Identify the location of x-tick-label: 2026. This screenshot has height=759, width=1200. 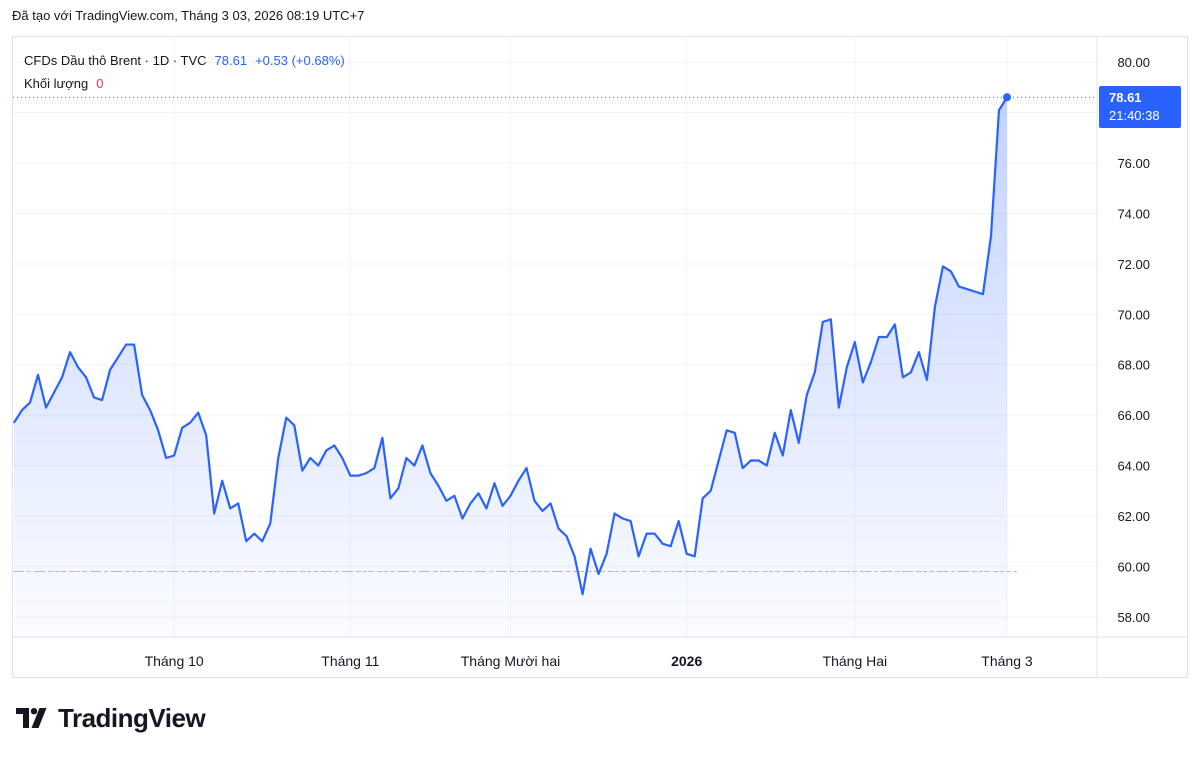
(686, 661).